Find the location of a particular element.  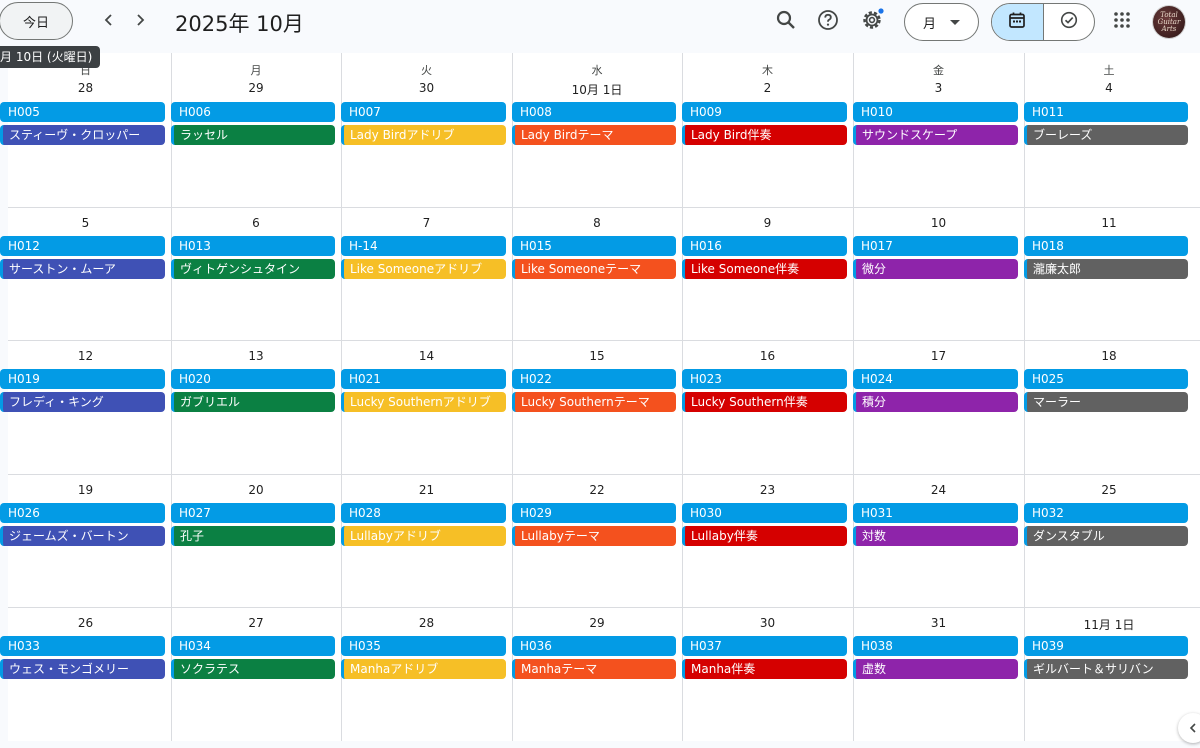

event-chip: Lullaby伴奏 is located at coordinates (764, 536).